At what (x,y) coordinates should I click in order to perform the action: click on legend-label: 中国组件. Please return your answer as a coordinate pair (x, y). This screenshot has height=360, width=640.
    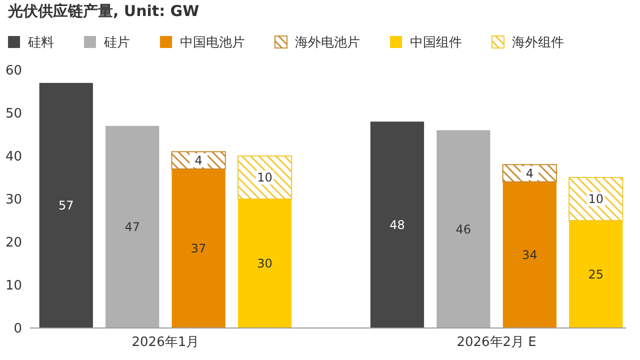
    Looking at the image, I should click on (436, 43).